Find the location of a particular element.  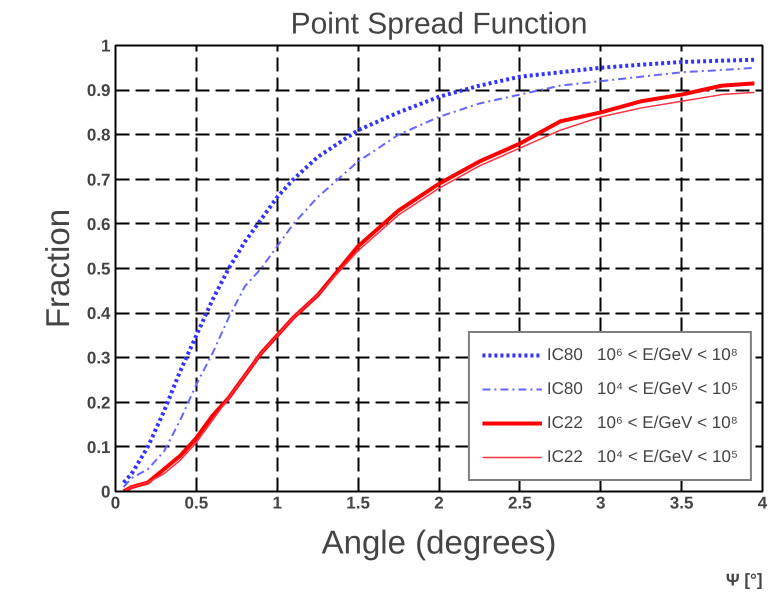

x-tick-label: 0.5 is located at coordinates (196, 503).